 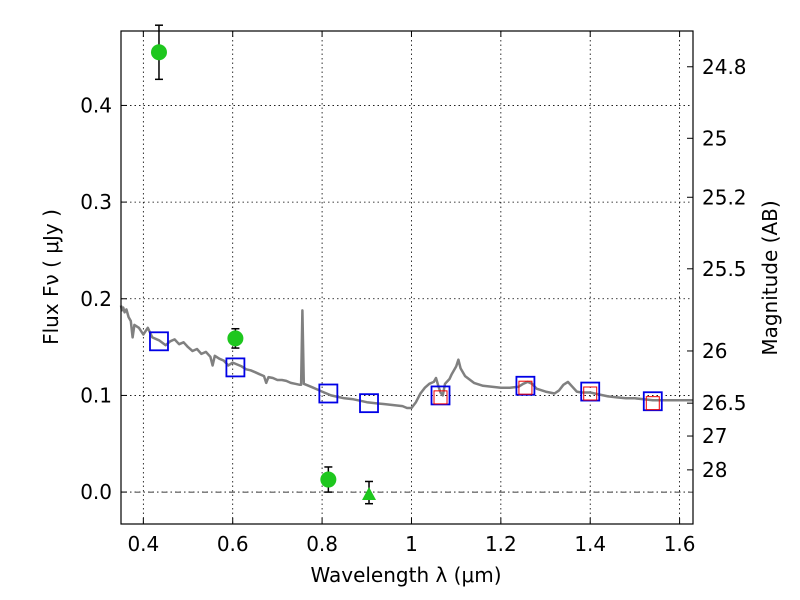 I want to click on y2-tick-label: 26.5, so click(x=724, y=403).